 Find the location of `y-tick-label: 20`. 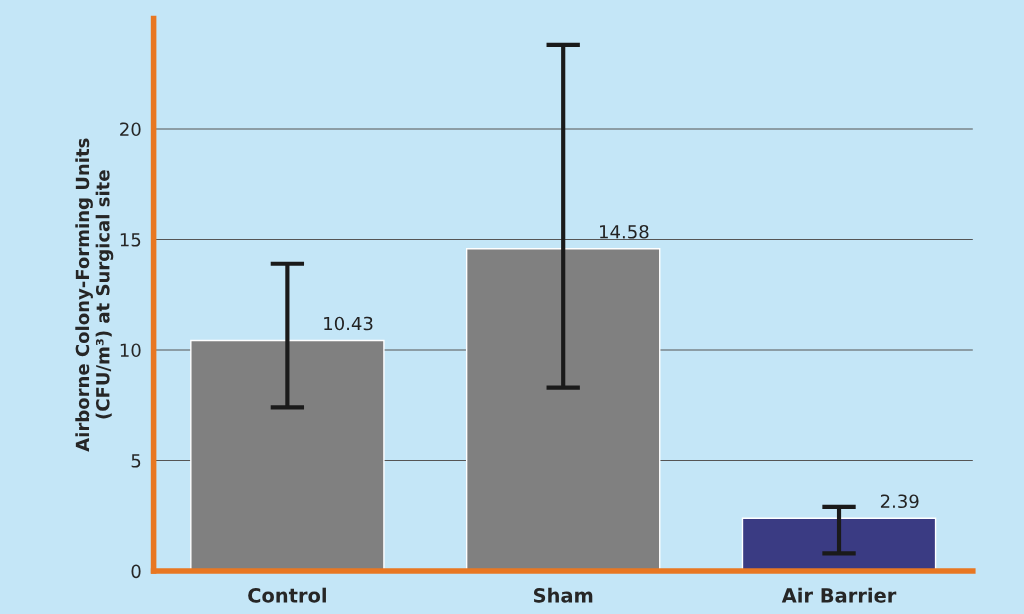

y-tick-label: 20 is located at coordinates (130, 129).